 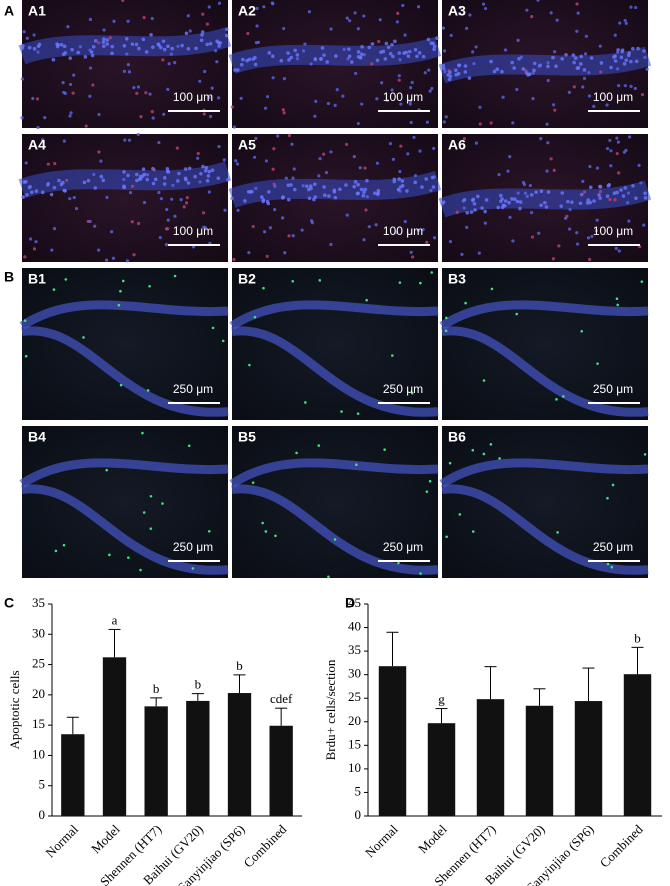 What do you see at coordinates (334, 344) in the screenshot?
I see `micrograph: B2 250 μm` at bounding box center [334, 344].